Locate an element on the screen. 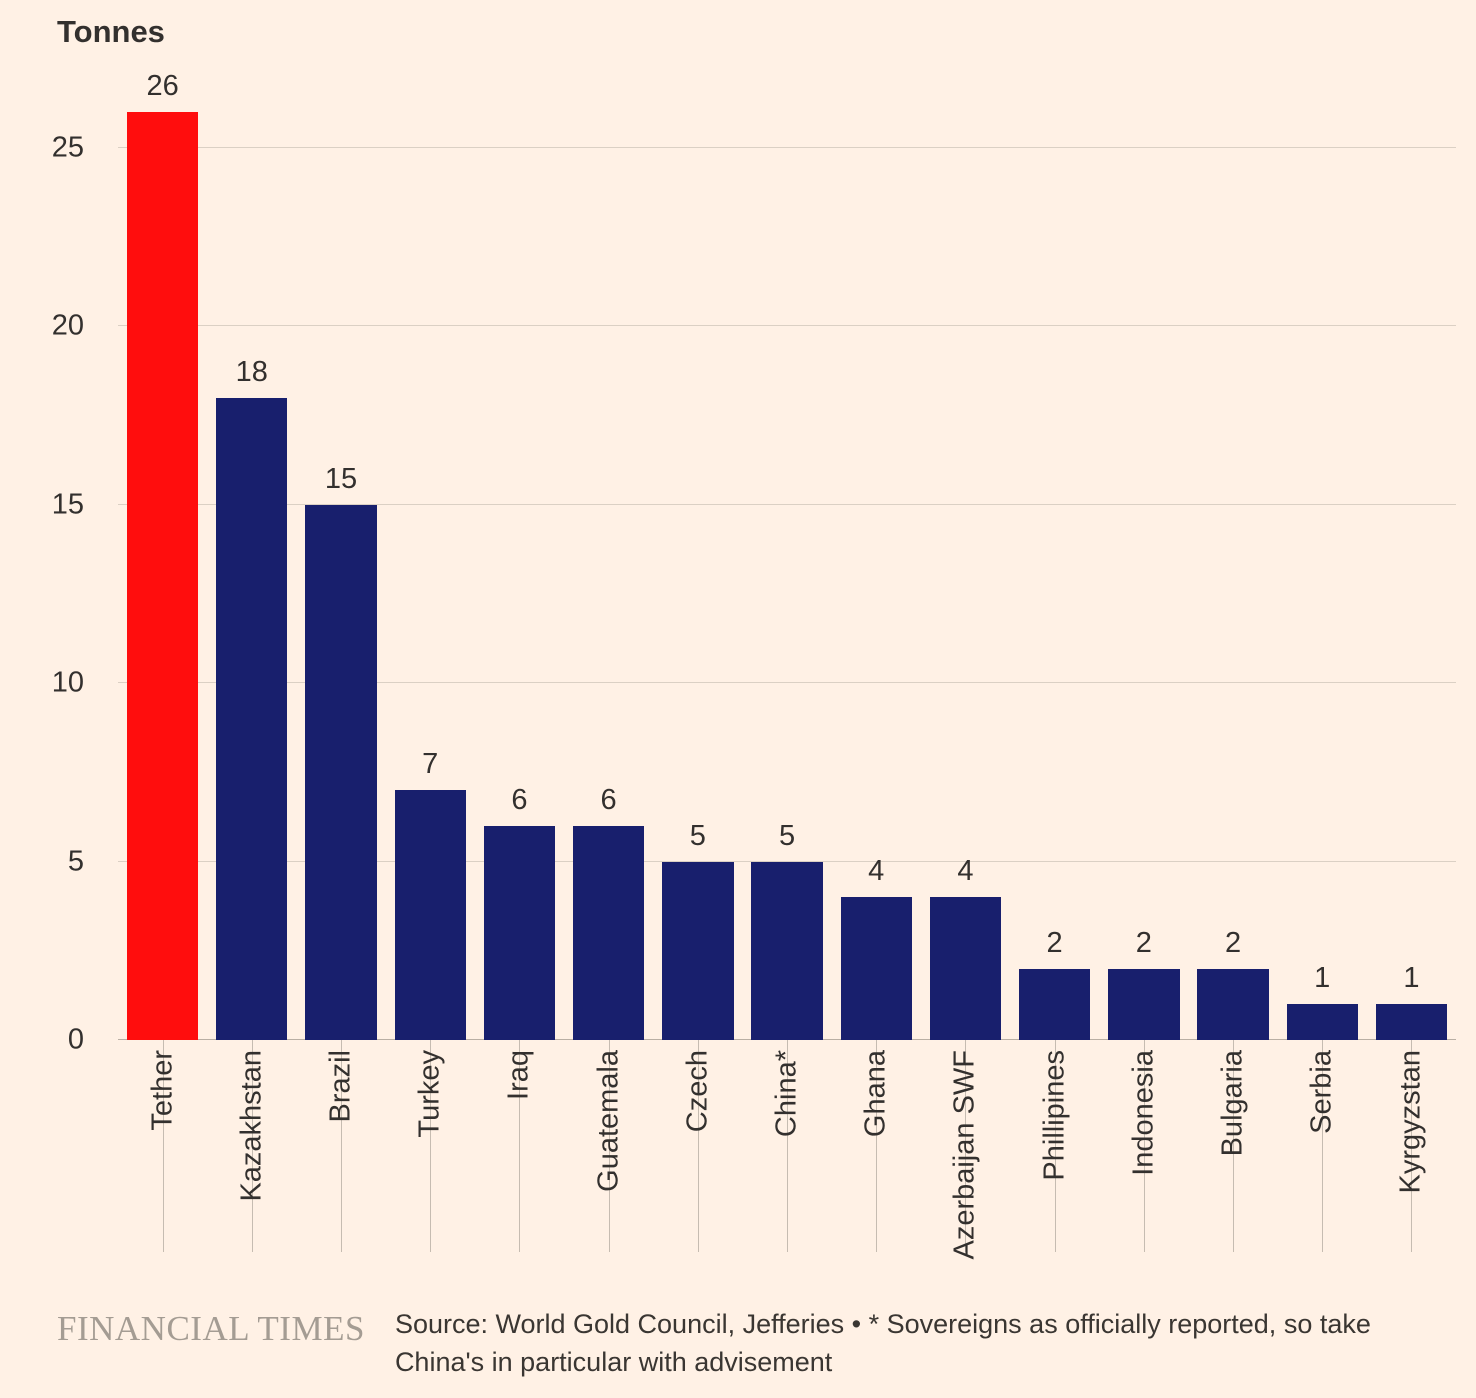 The height and width of the screenshot is (1398, 1476). x-tick-label: Turkey is located at coordinates (429, 1094).